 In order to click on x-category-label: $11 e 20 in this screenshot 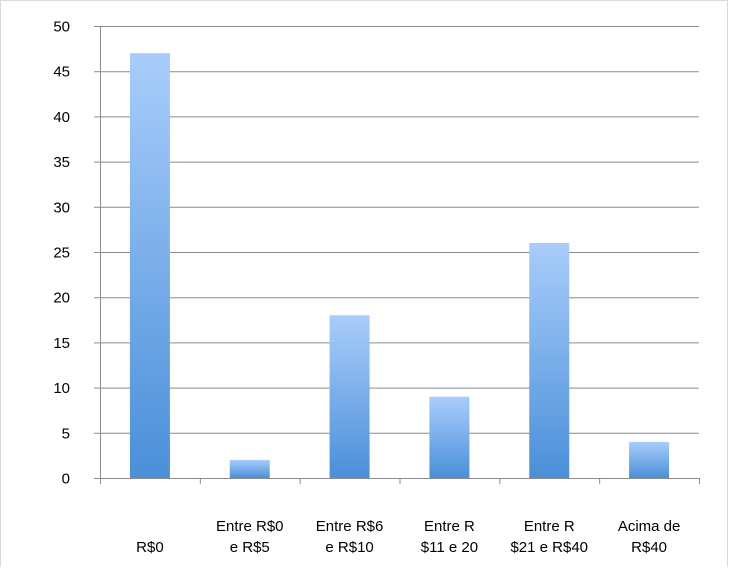, I will do `click(449, 547)`.